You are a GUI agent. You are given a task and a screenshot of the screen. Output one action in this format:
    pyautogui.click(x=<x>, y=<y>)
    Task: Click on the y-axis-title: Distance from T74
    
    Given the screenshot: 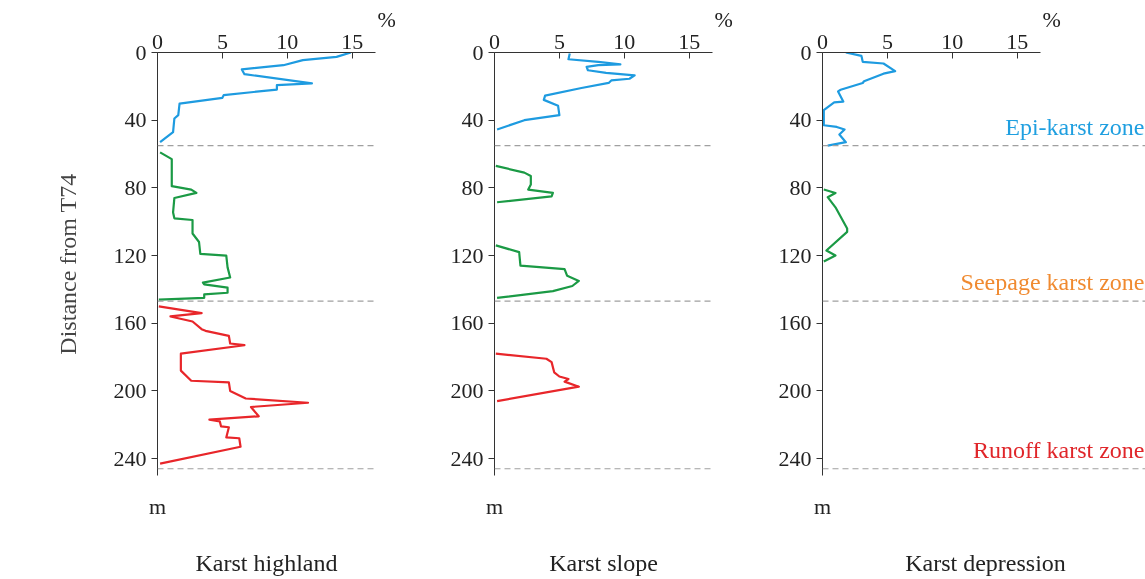 What is the action you would take?
    pyautogui.click(x=67, y=264)
    